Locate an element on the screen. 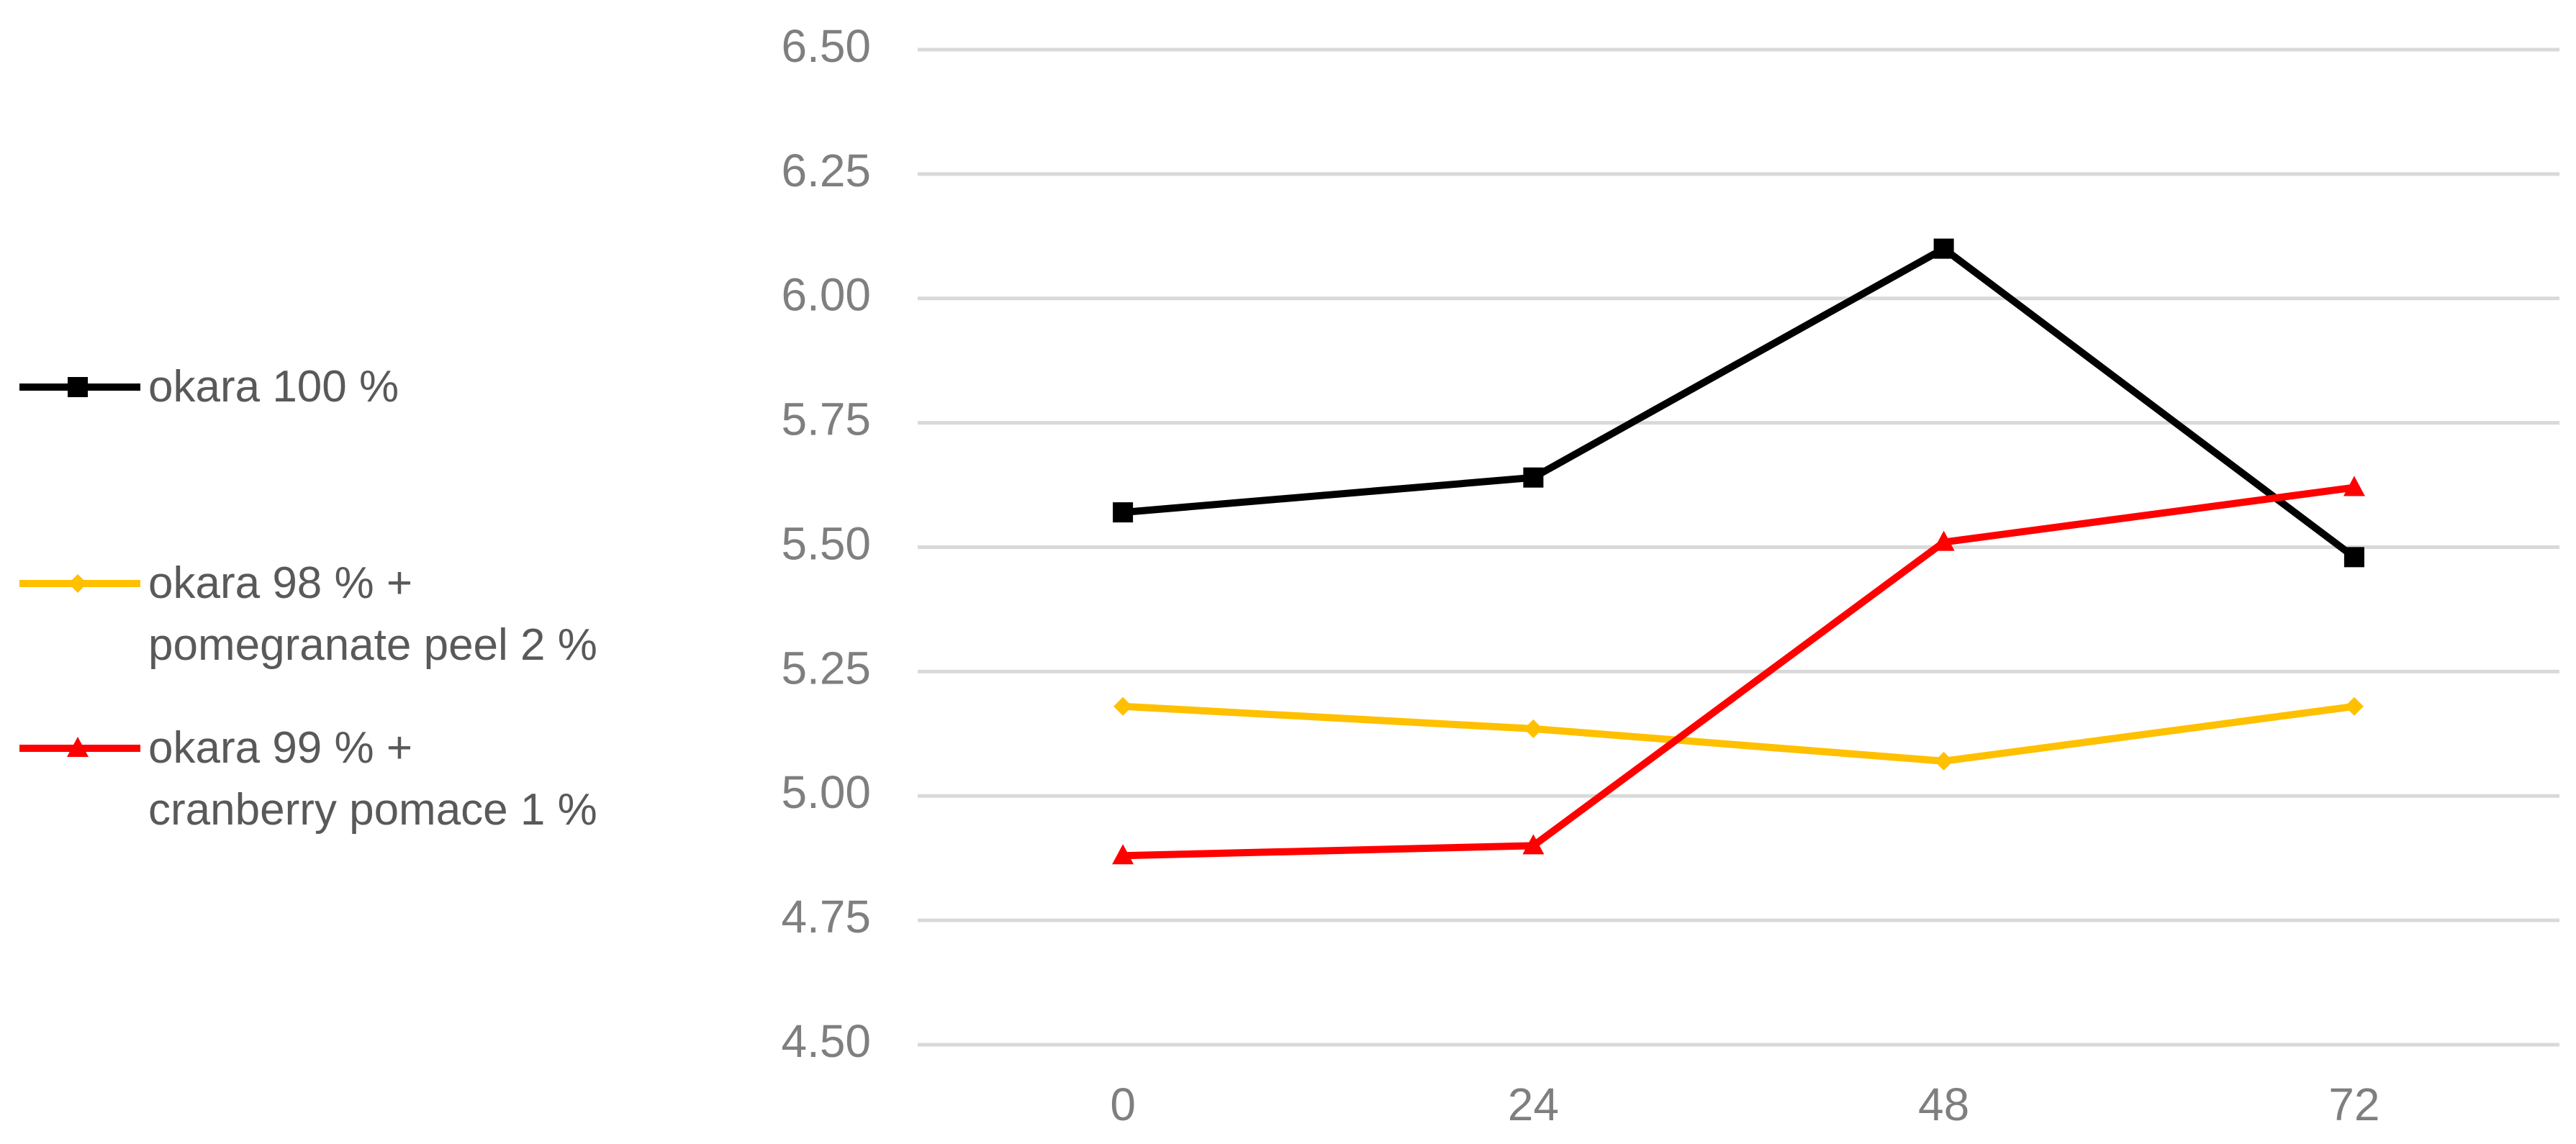  y-tick-label: 6.25 is located at coordinates (826, 170).